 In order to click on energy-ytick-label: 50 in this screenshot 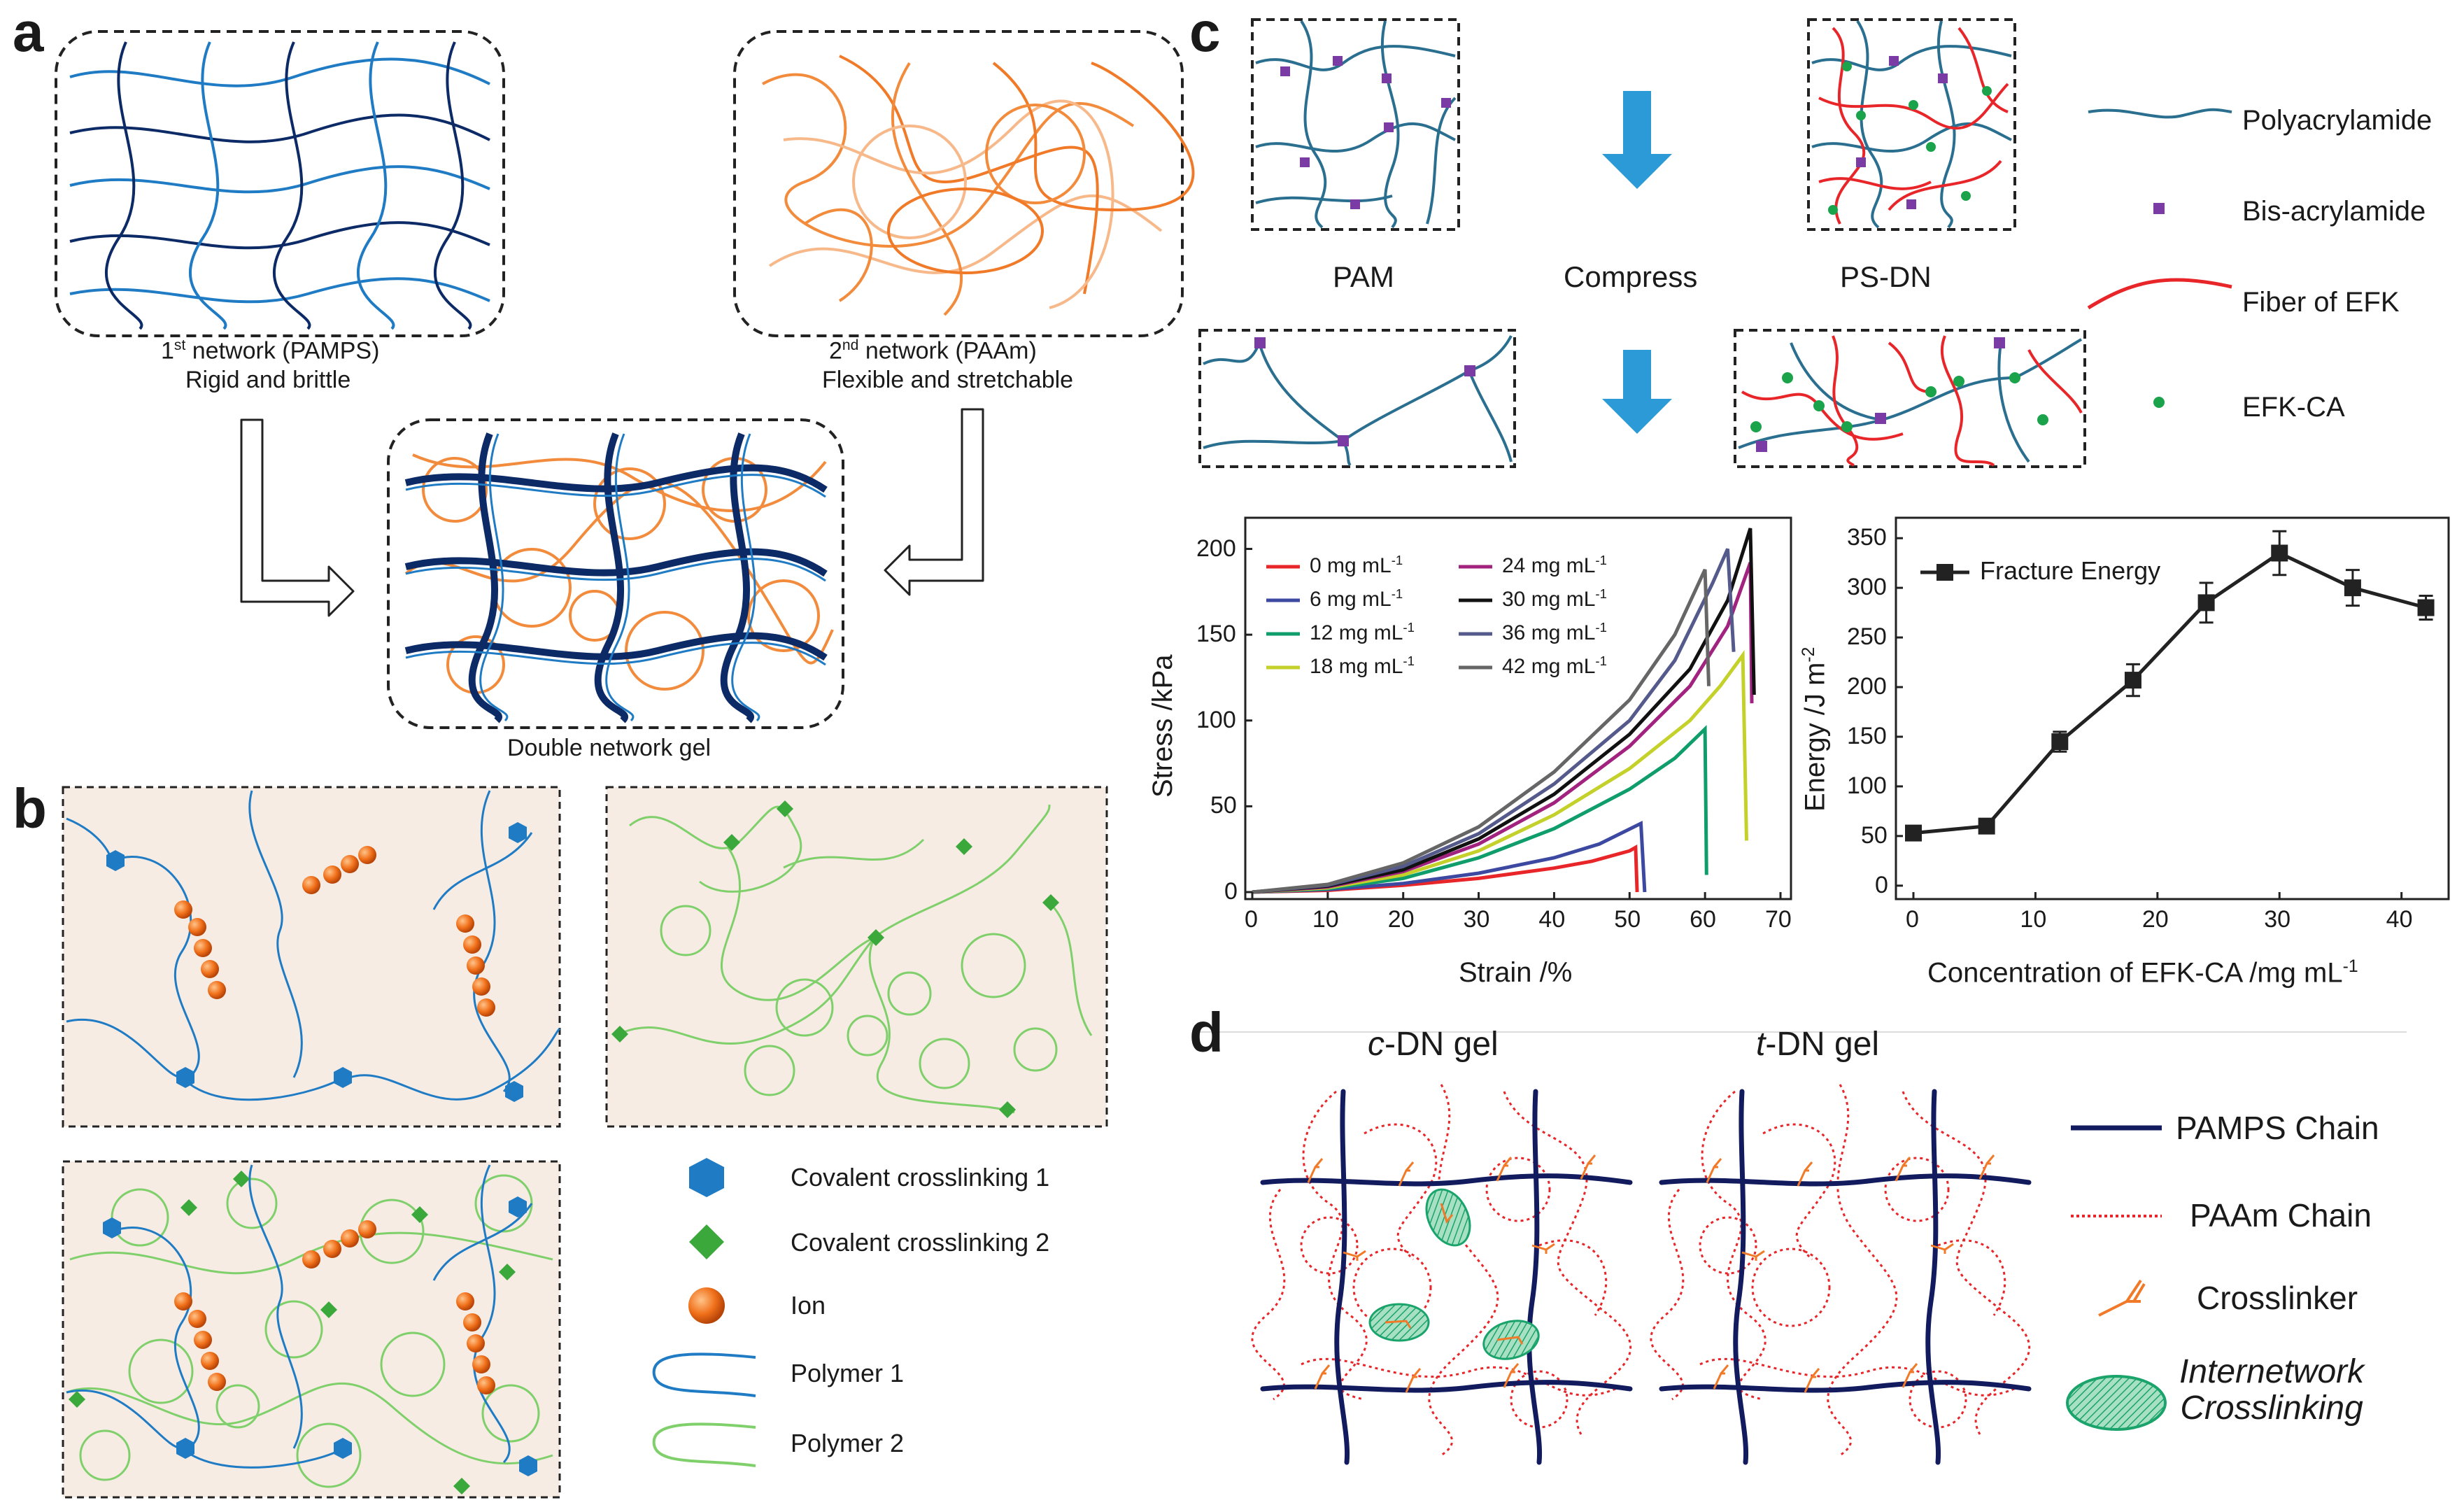, I will do `click(1874, 835)`.